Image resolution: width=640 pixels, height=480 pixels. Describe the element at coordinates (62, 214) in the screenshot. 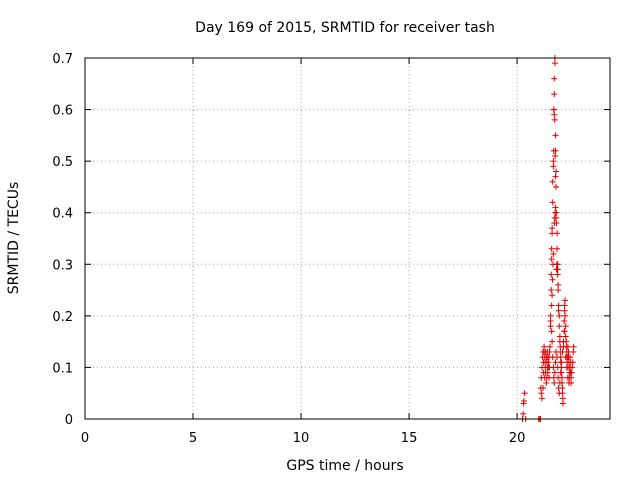

I see `y-tick-label: 0.4` at that location.